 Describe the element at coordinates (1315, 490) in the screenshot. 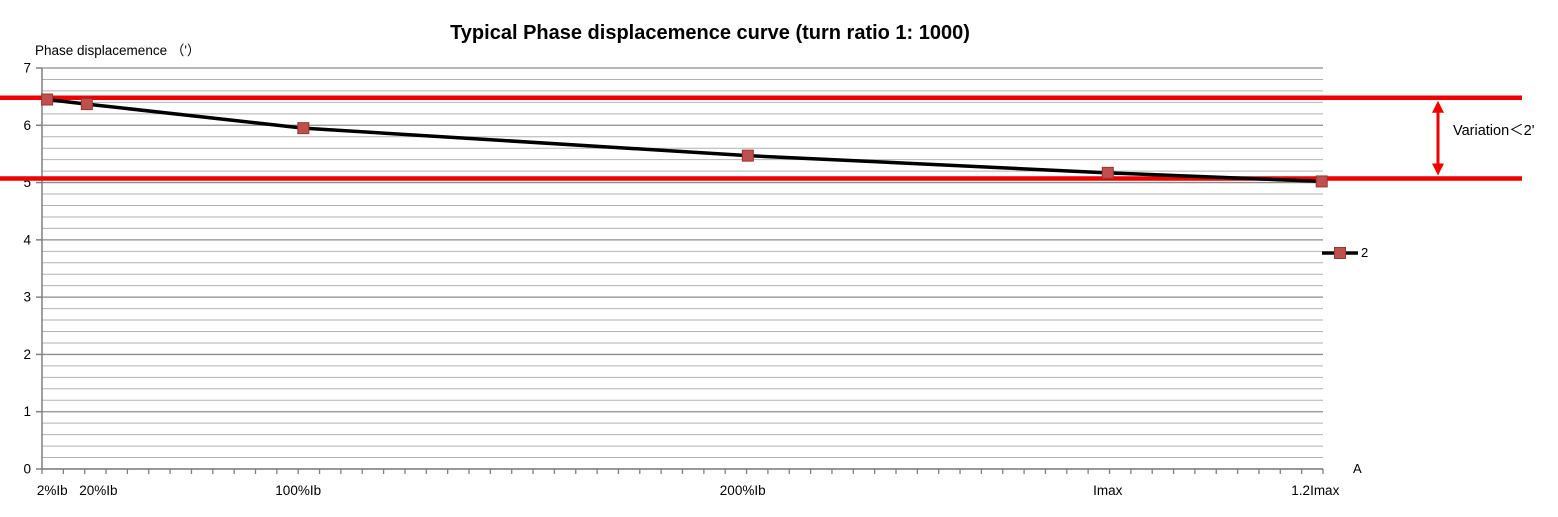

I see `x-axis-label: 1.2Imax` at that location.